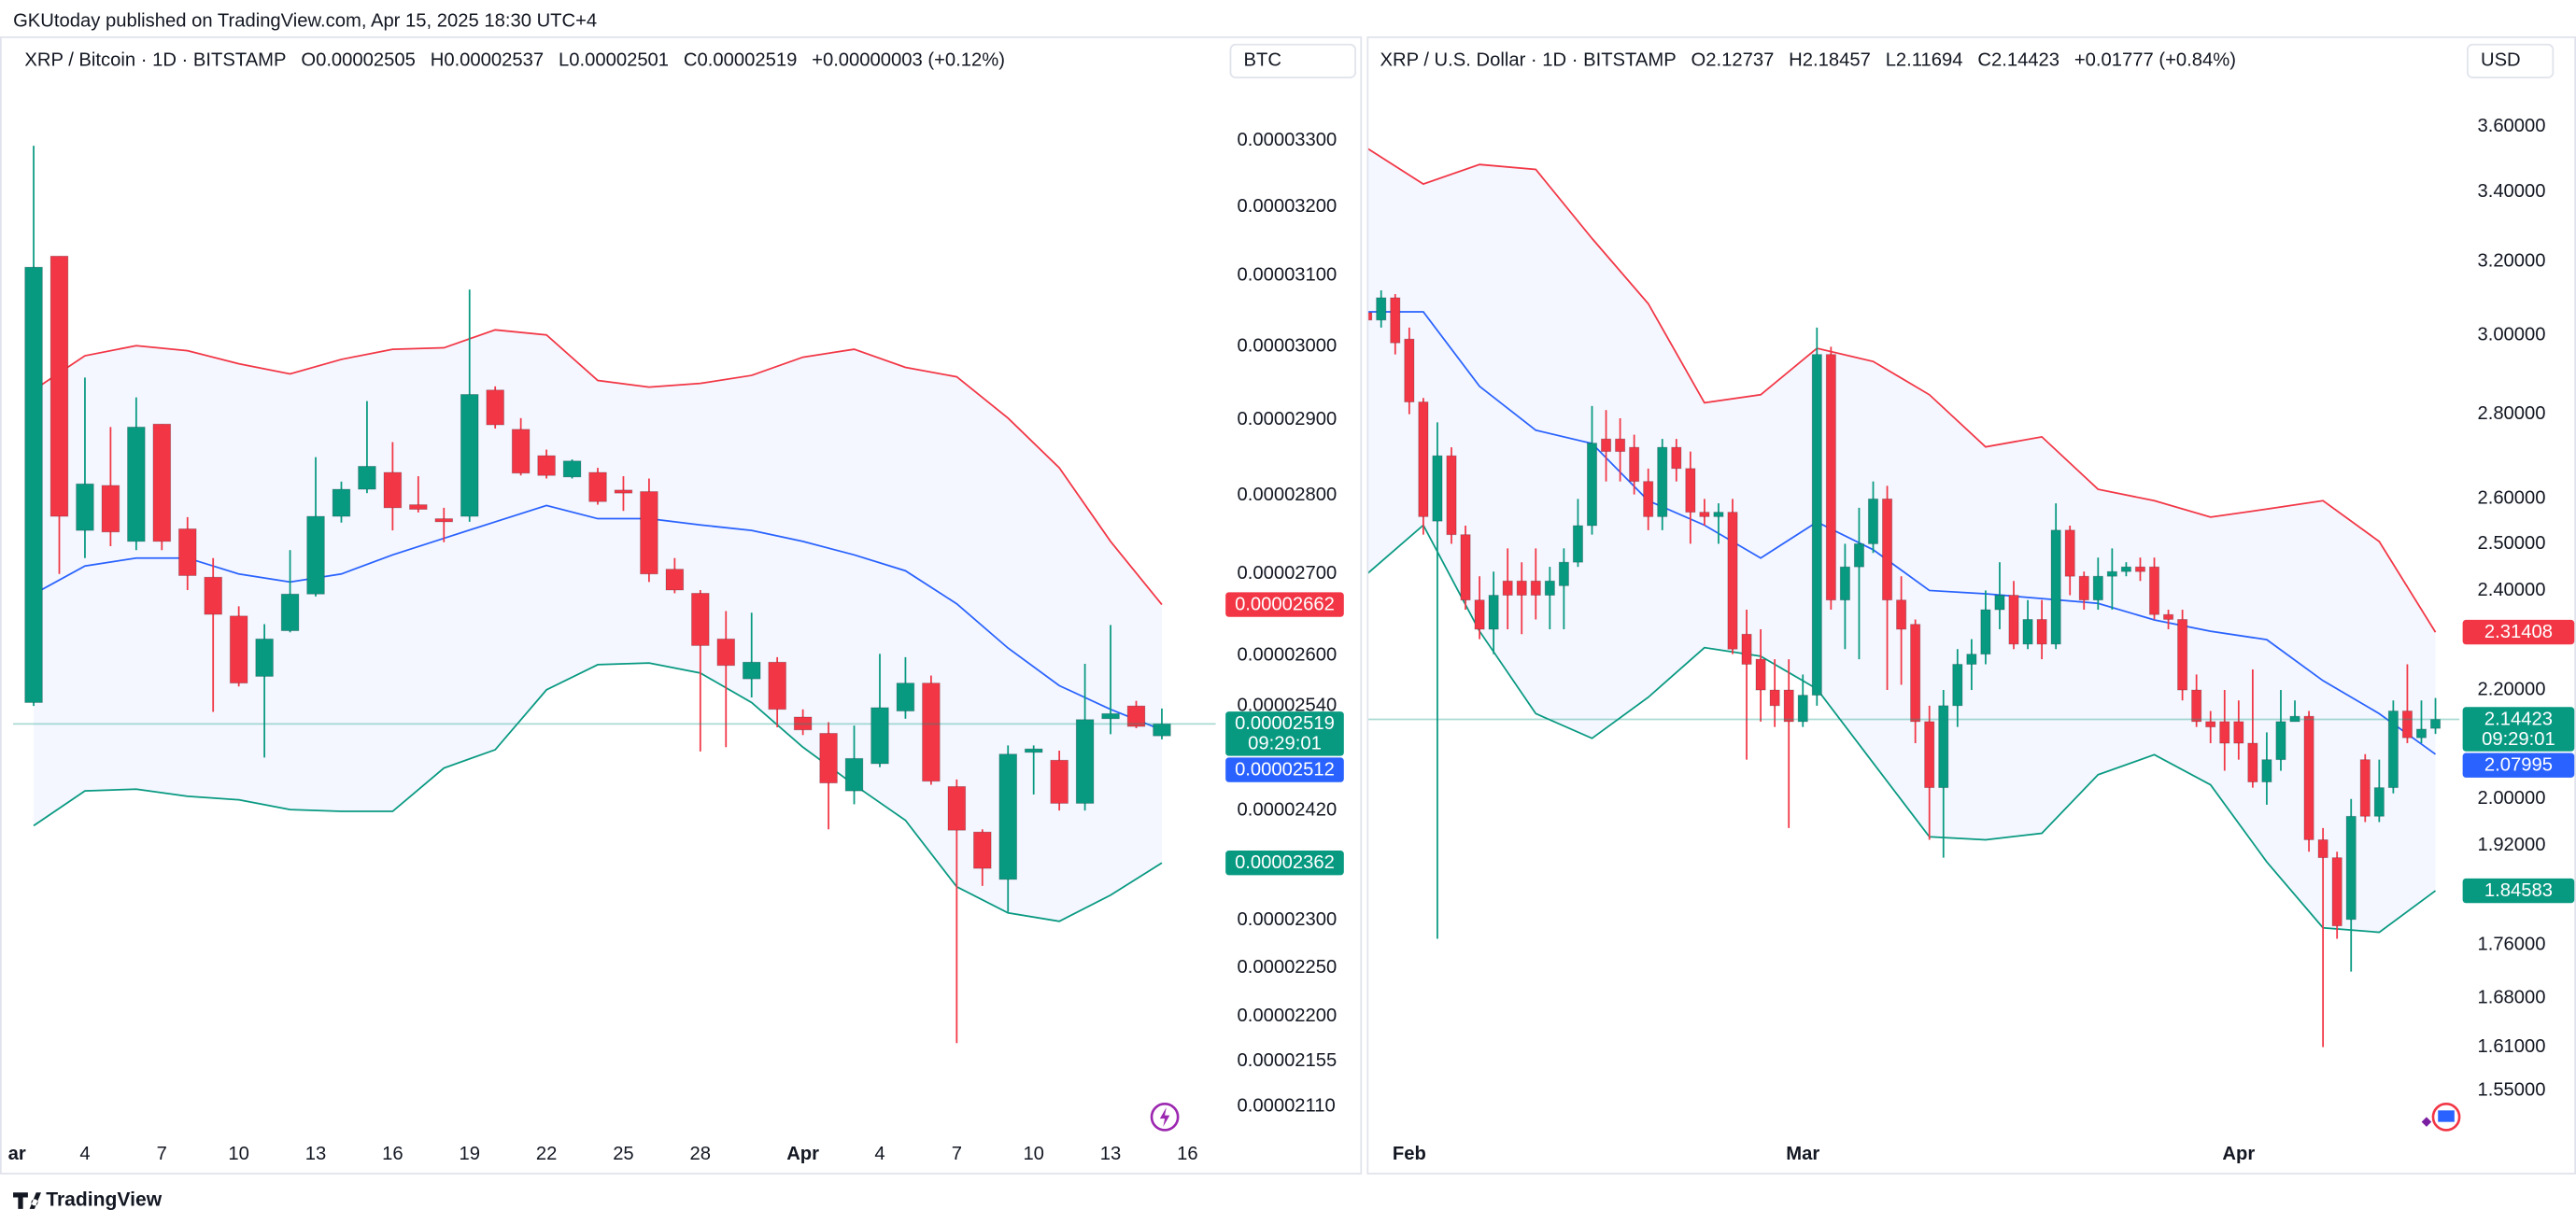 The width and height of the screenshot is (2576, 1224). Describe the element at coordinates (1287, 967) in the screenshot. I see `y-tick-label: 0.00002250` at that location.